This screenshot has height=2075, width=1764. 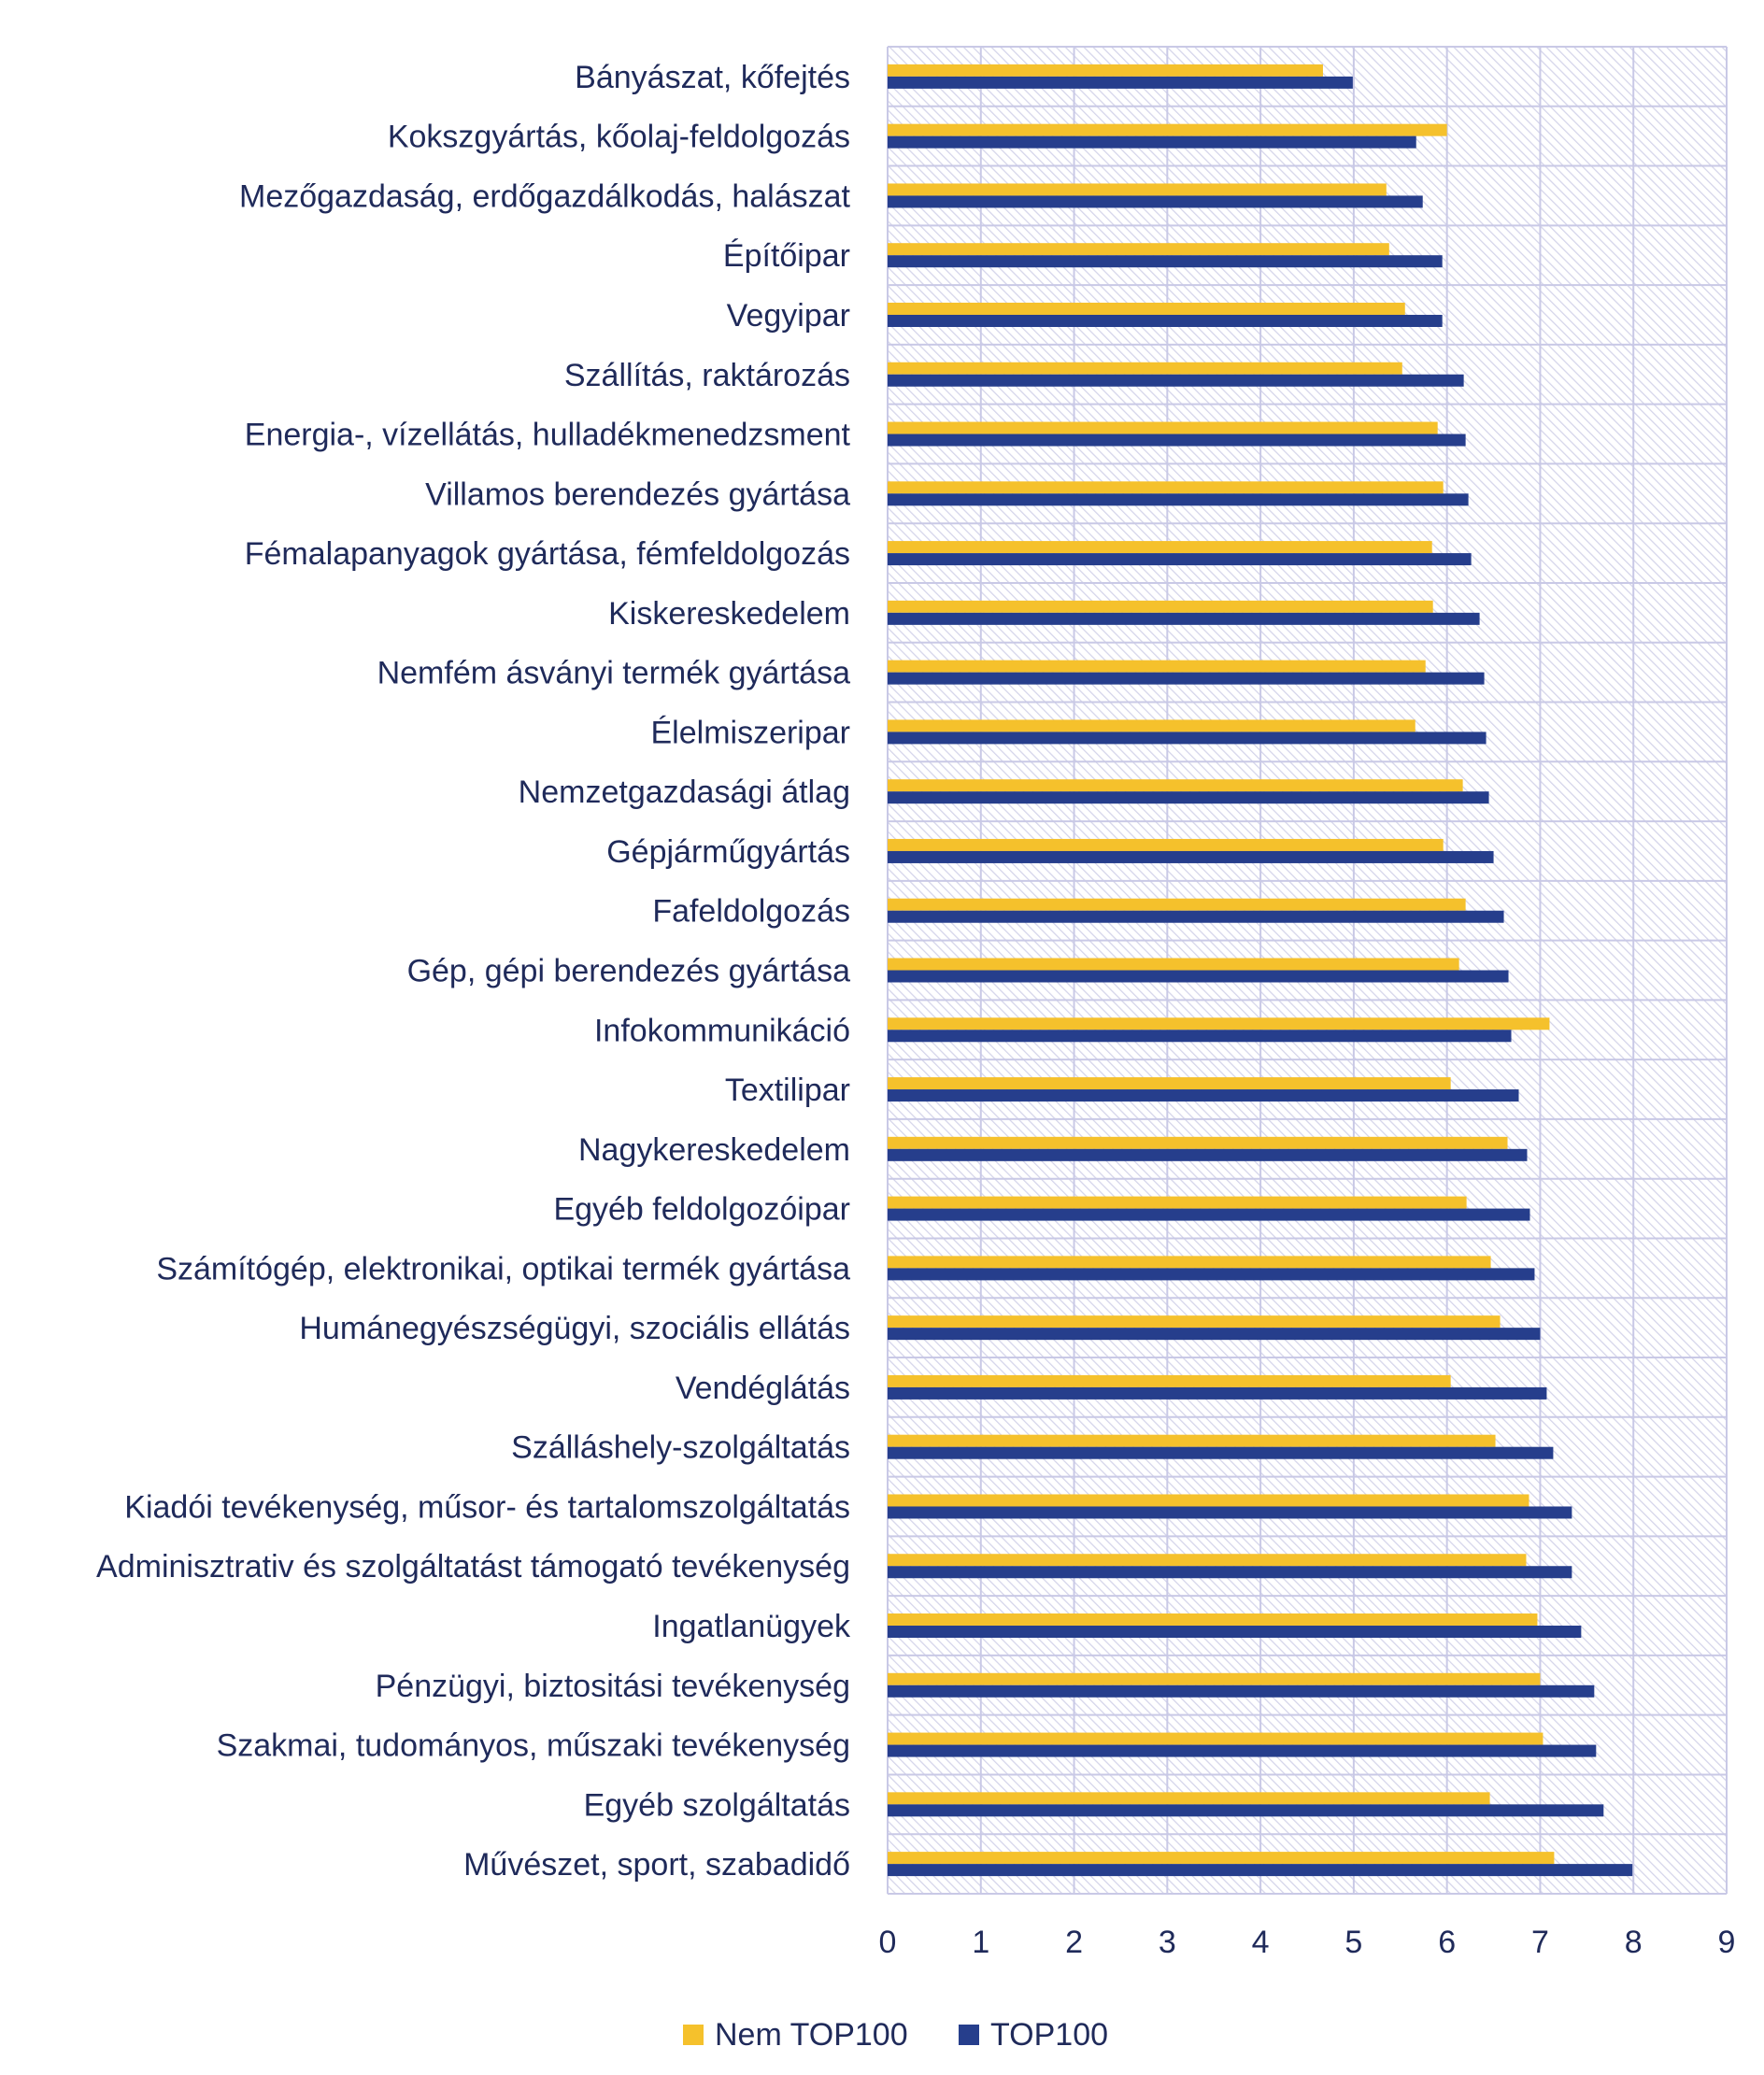 What do you see at coordinates (1246, 1810) in the screenshot?
I see `bar-top100-egyeb-szolgaltatas` at bounding box center [1246, 1810].